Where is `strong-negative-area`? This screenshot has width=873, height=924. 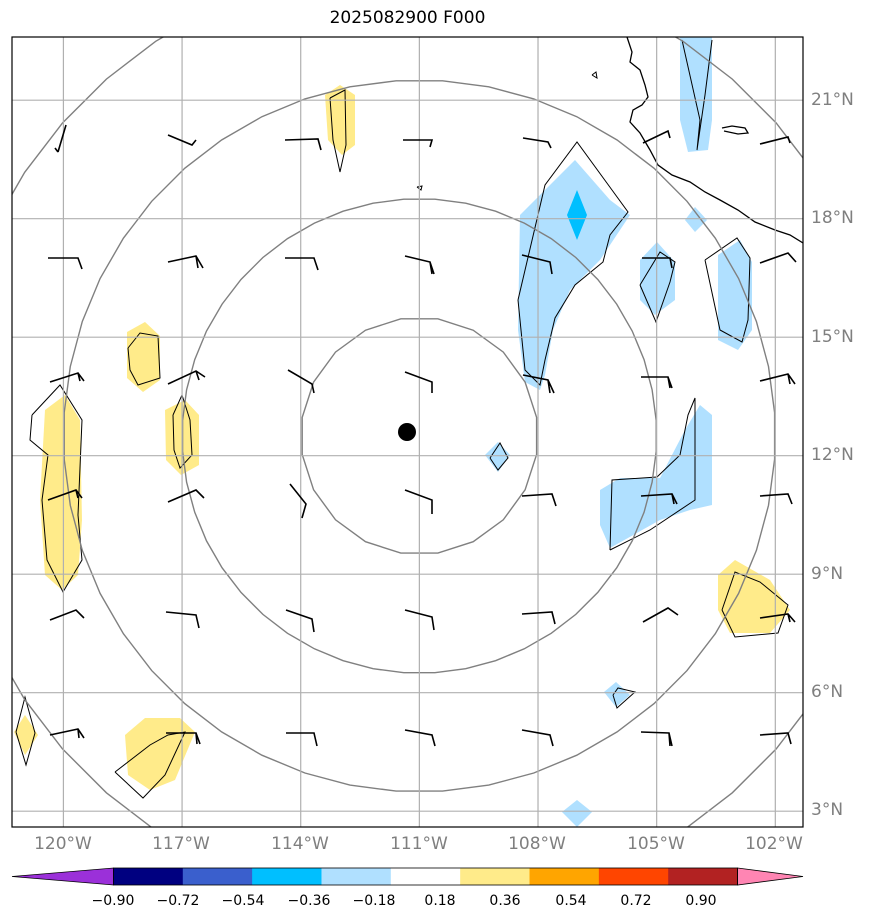 strong-negative-area is located at coordinates (577, 215).